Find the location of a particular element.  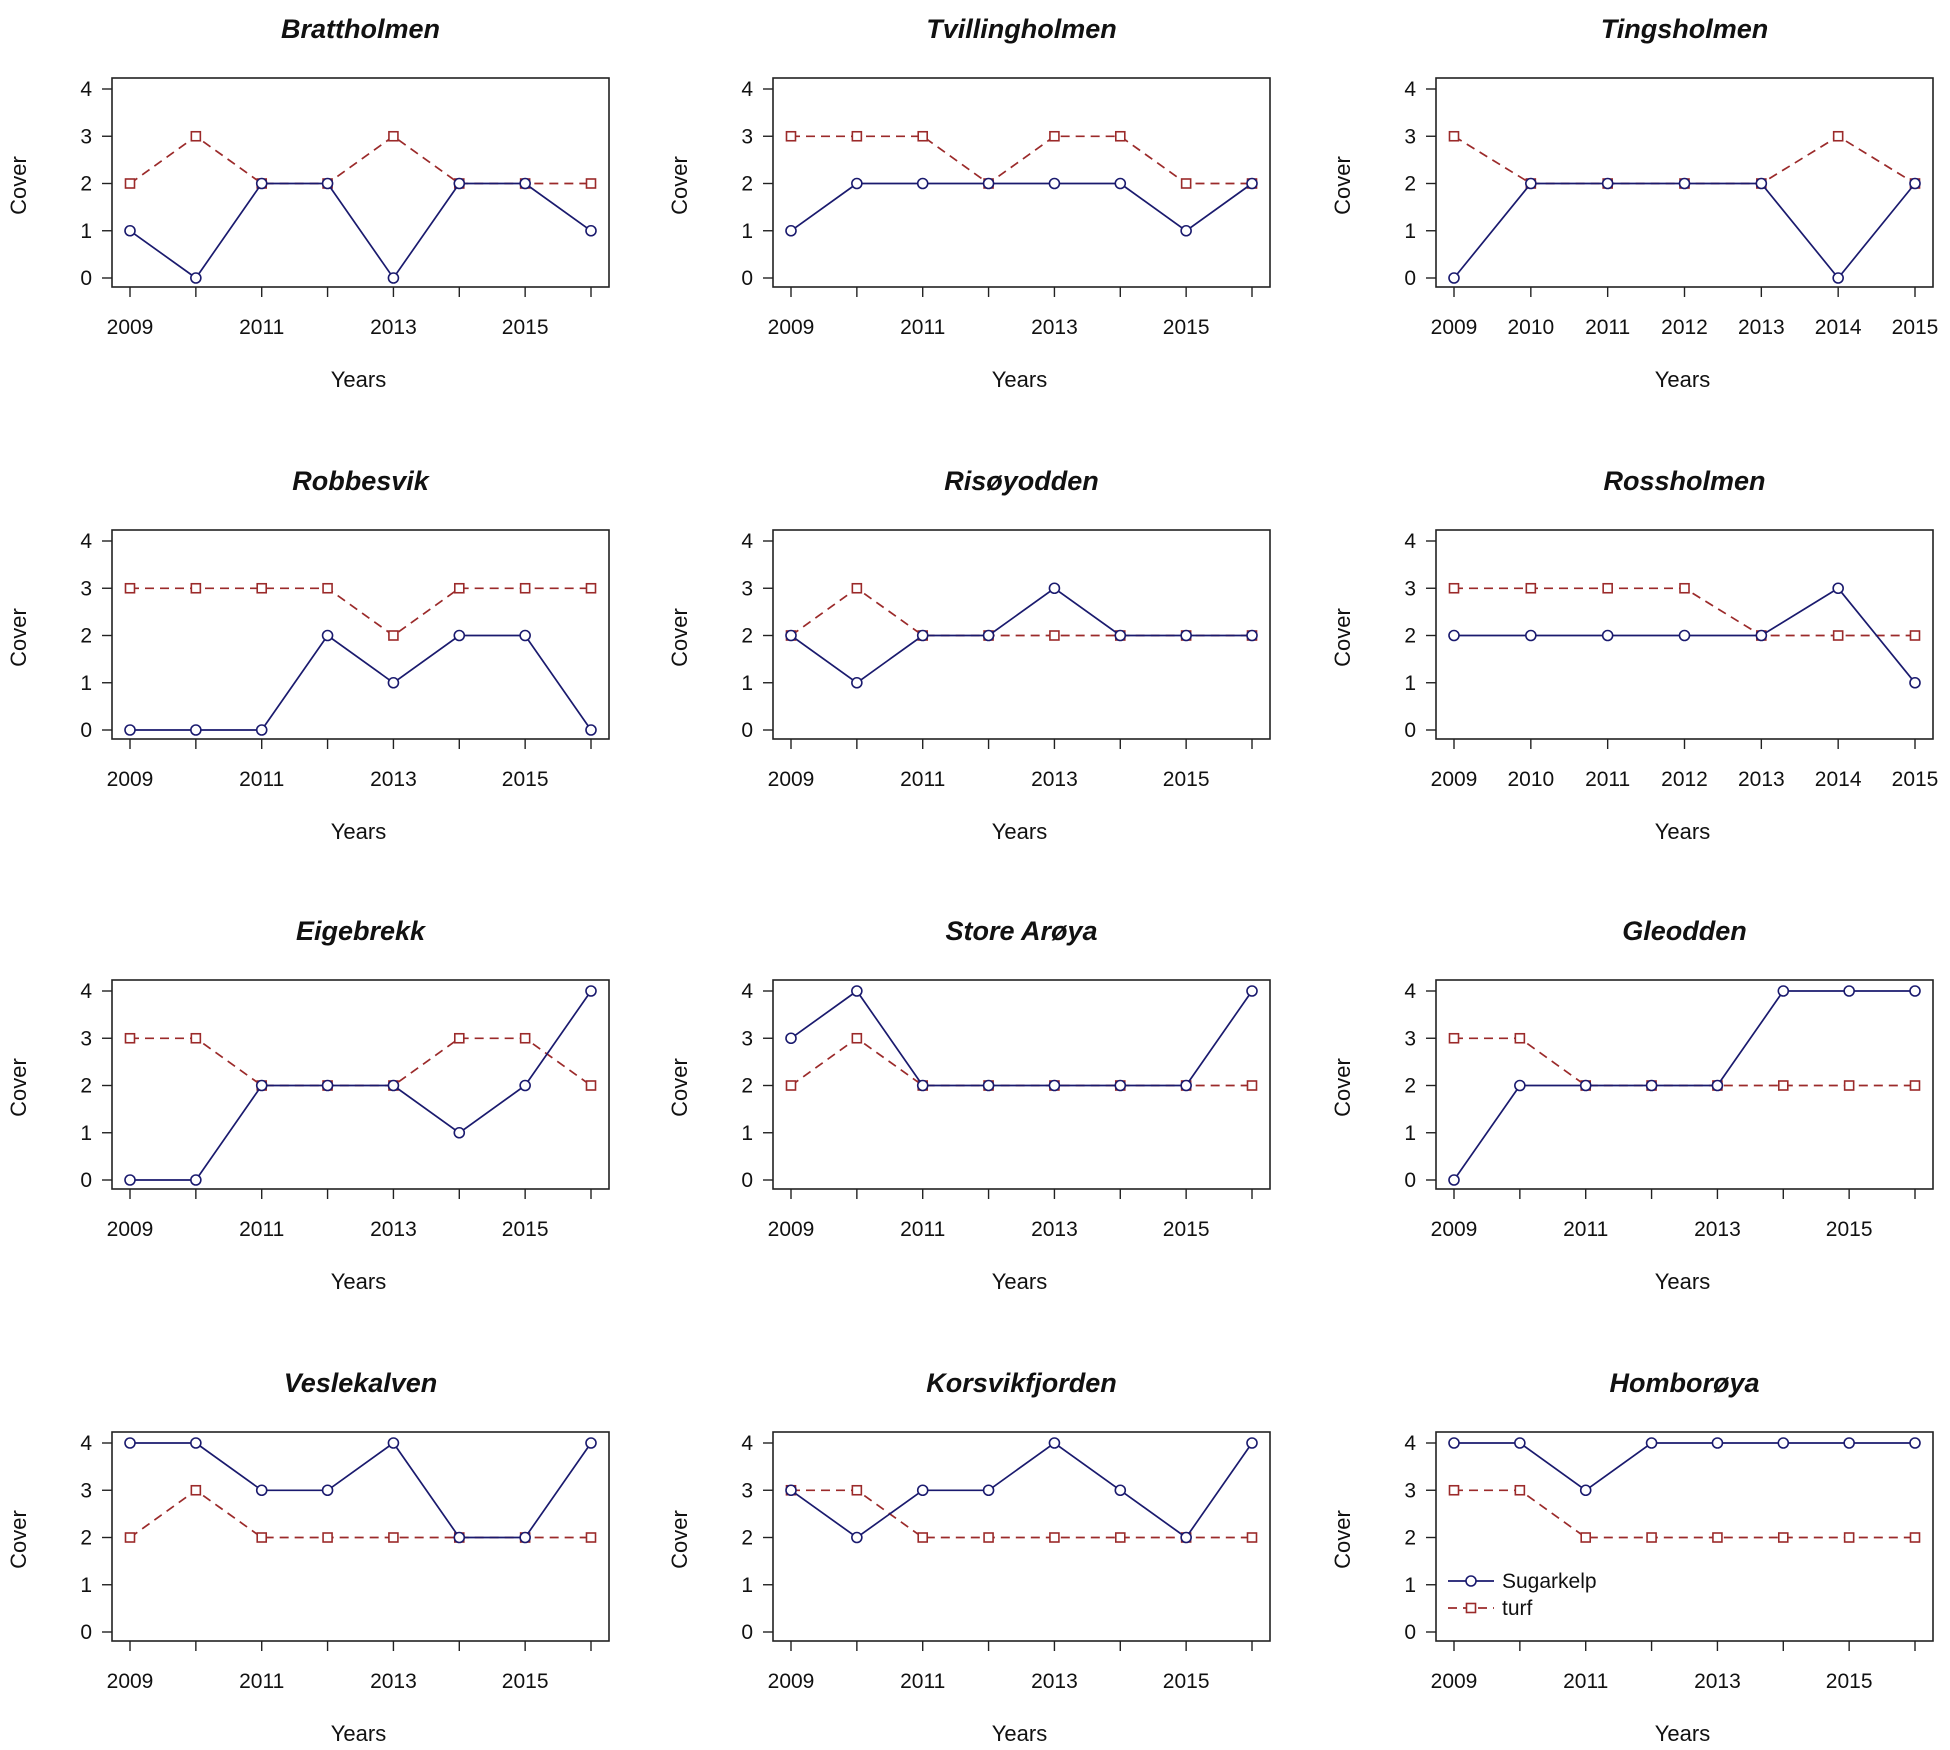

x-tick-label: 2014 is located at coordinates (1838, 327).